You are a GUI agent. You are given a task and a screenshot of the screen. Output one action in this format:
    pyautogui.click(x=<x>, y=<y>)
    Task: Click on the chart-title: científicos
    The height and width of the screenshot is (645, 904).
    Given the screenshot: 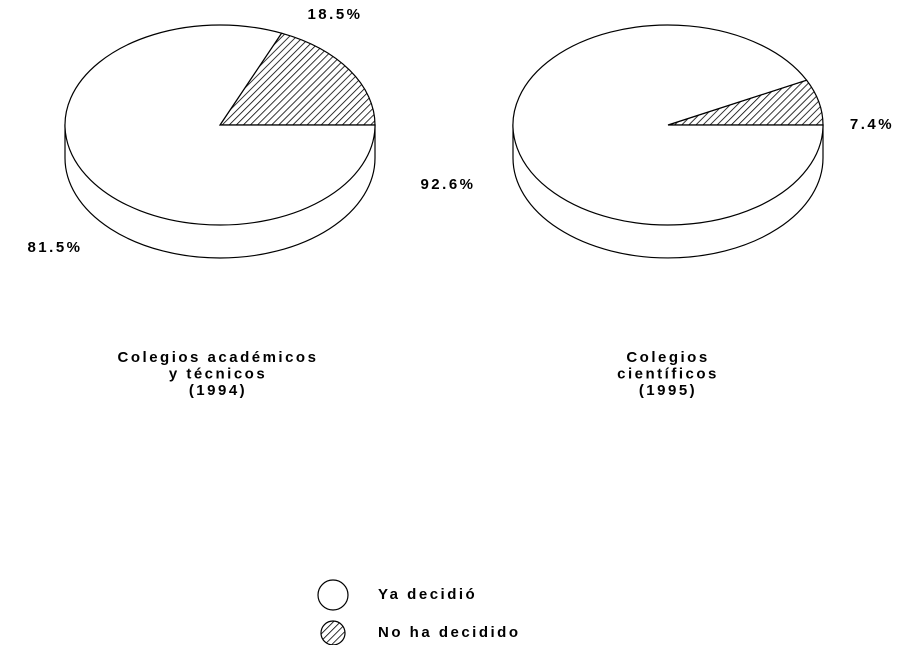 What is the action you would take?
    pyautogui.click(x=668, y=373)
    